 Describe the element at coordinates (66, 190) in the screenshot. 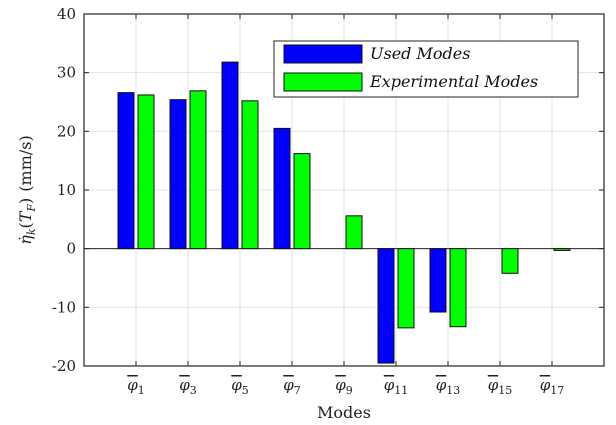

I see `y-tick-label: 10` at that location.